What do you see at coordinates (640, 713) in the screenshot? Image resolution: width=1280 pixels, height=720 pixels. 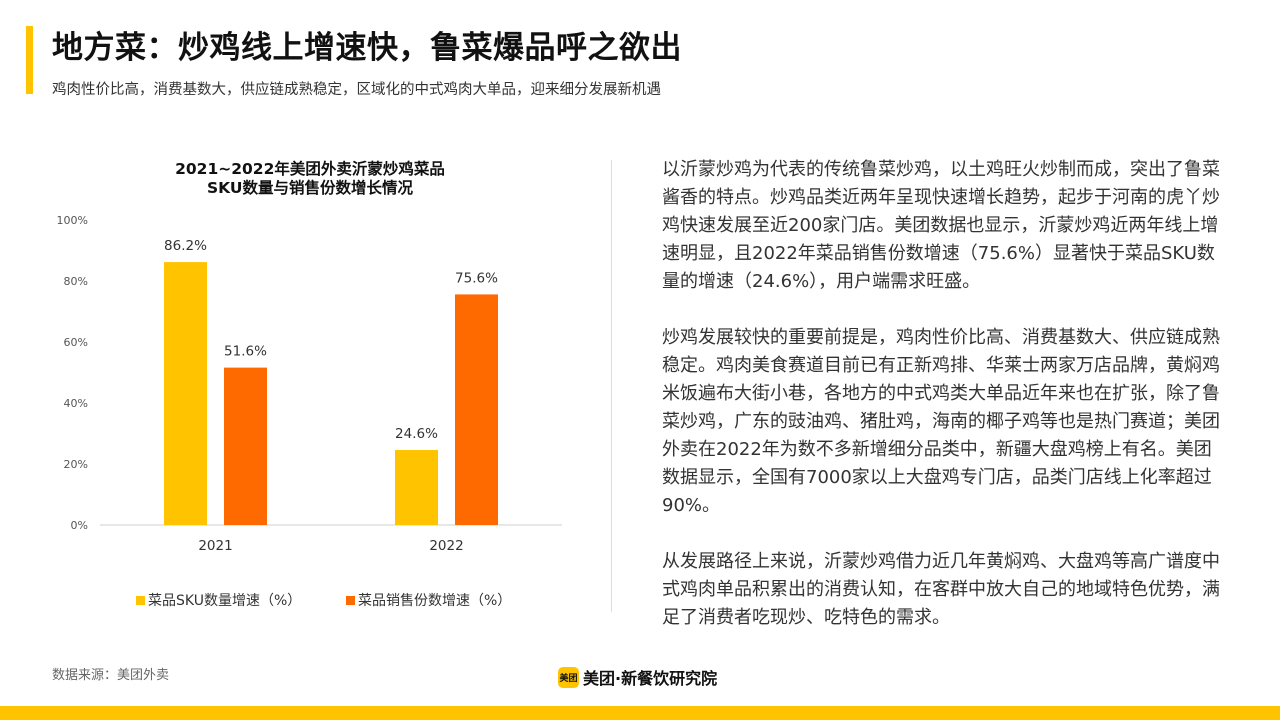 I see `bottom-accent-bar` at bounding box center [640, 713].